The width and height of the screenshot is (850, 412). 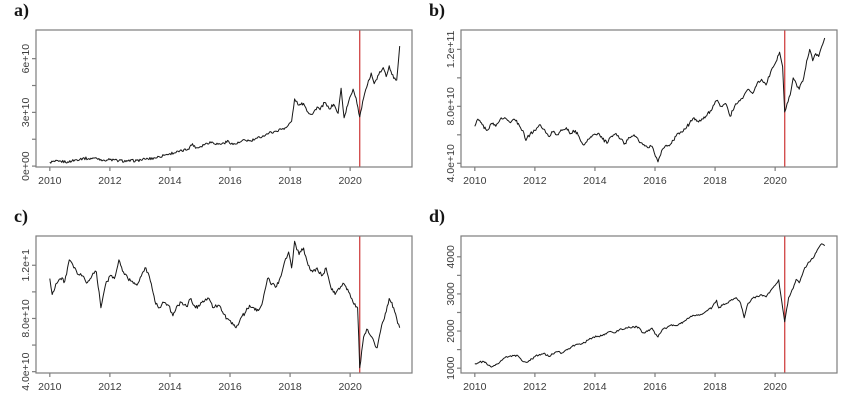 What do you see at coordinates (451, 257) in the screenshot?
I see `y-tick-label: 4000` at bounding box center [451, 257].